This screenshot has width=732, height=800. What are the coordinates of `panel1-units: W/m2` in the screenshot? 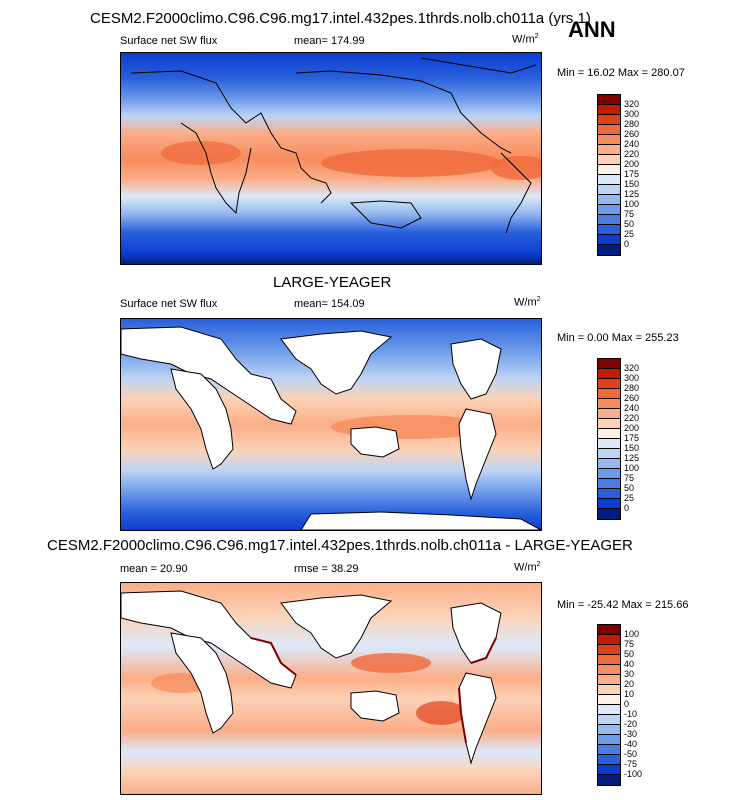 It's located at (525, 39).